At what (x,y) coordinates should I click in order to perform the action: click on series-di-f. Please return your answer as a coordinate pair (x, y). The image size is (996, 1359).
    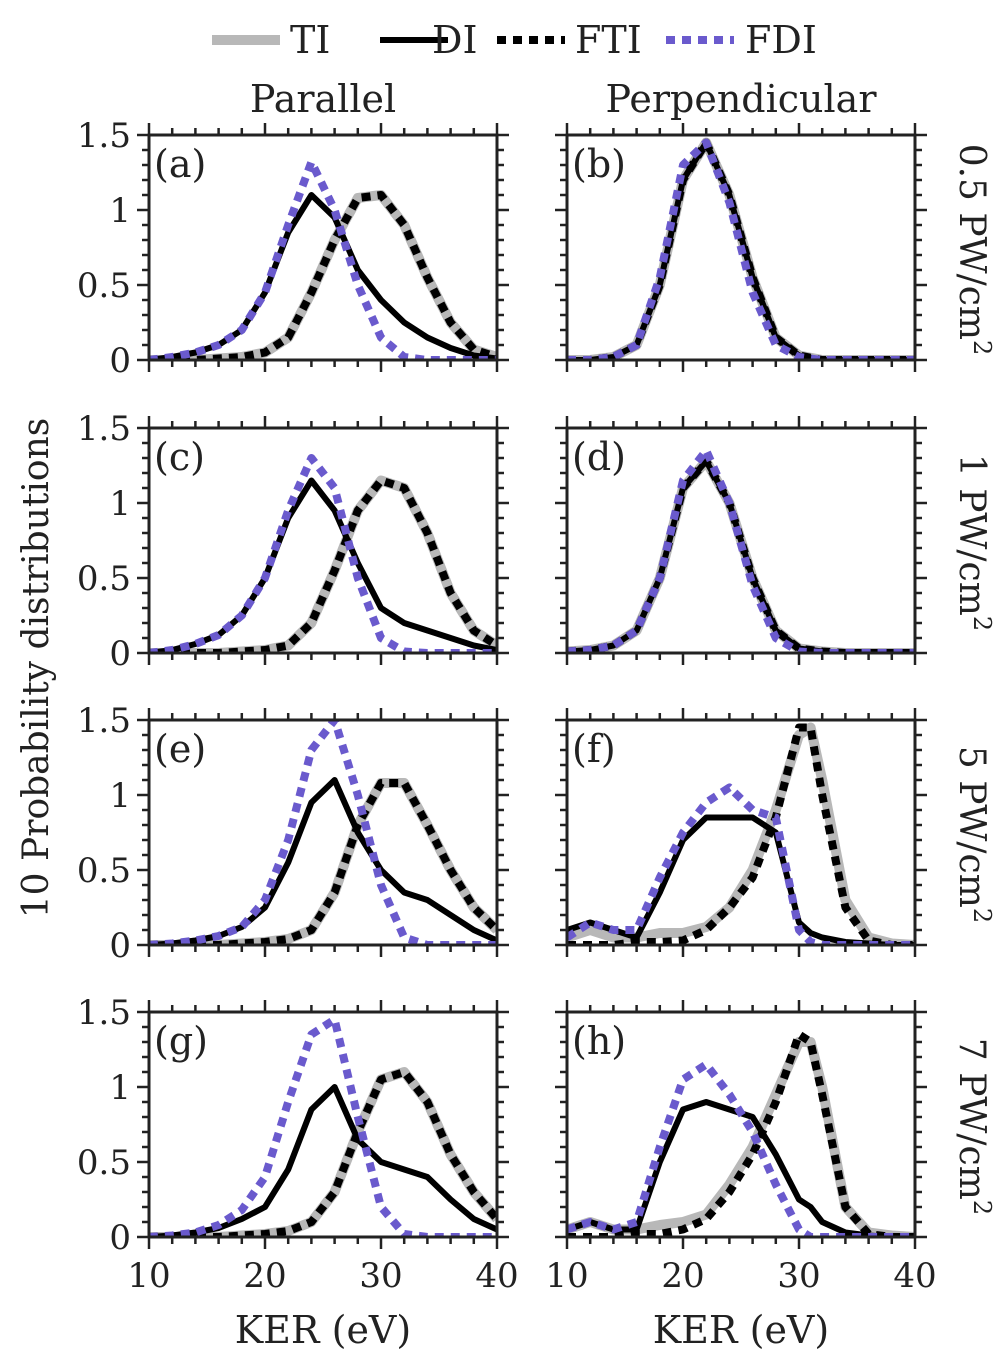
    Looking at the image, I should click on (741, 879).